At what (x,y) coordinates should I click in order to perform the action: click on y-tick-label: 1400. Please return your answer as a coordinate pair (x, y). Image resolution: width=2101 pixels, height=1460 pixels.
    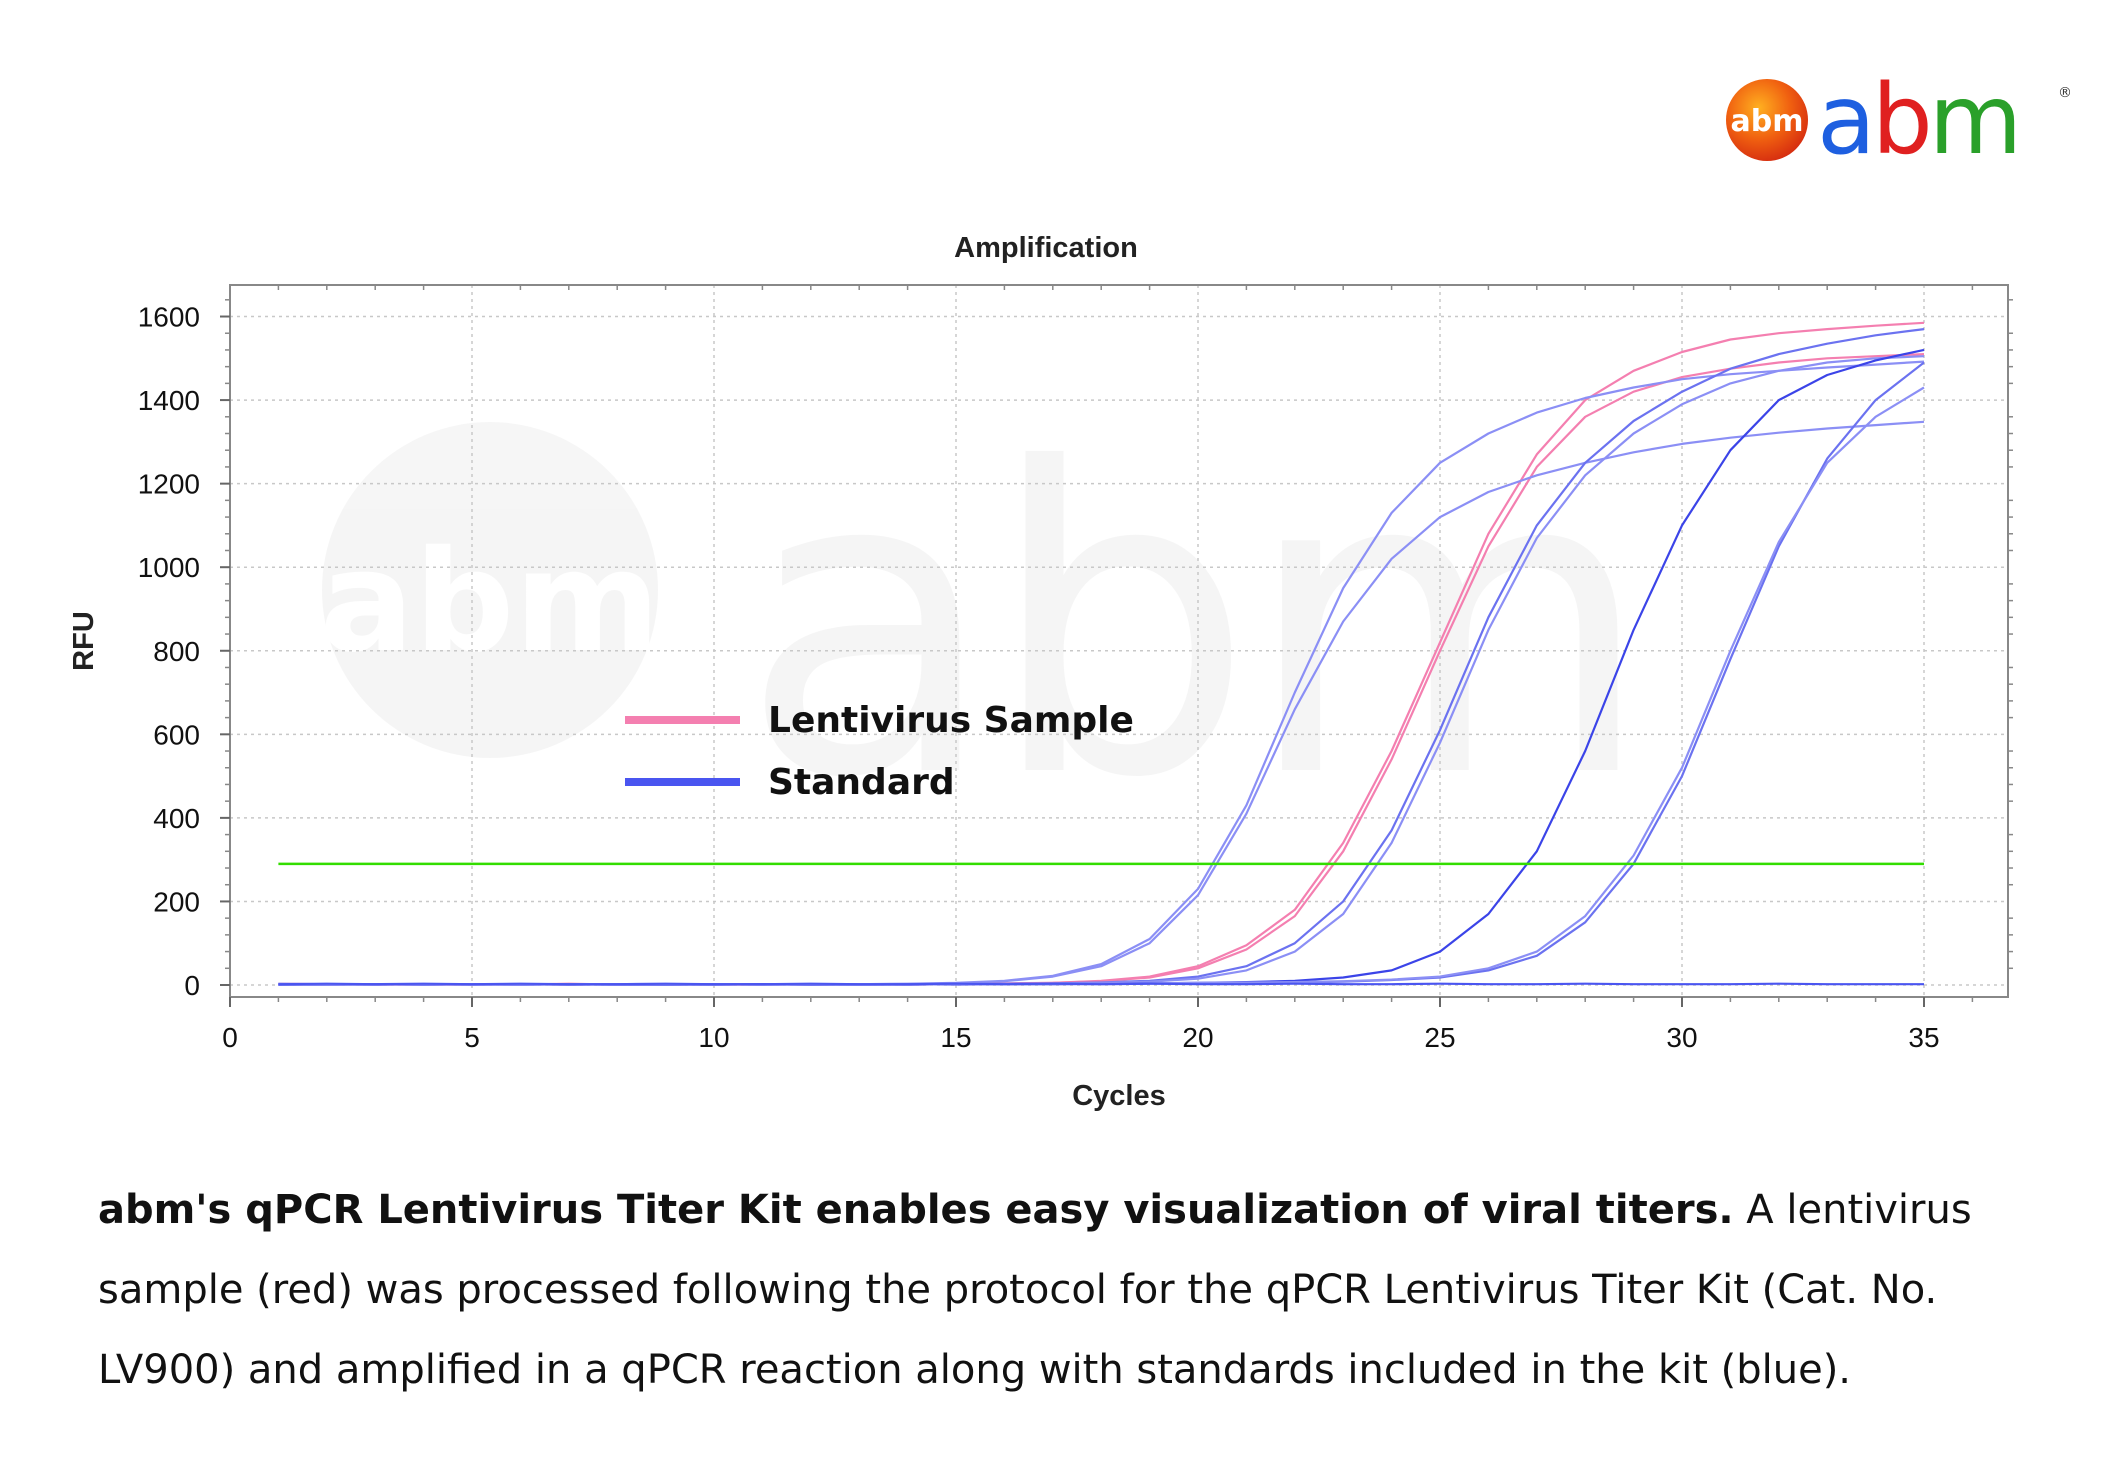
    Looking at the image, I should click on (169, 400).